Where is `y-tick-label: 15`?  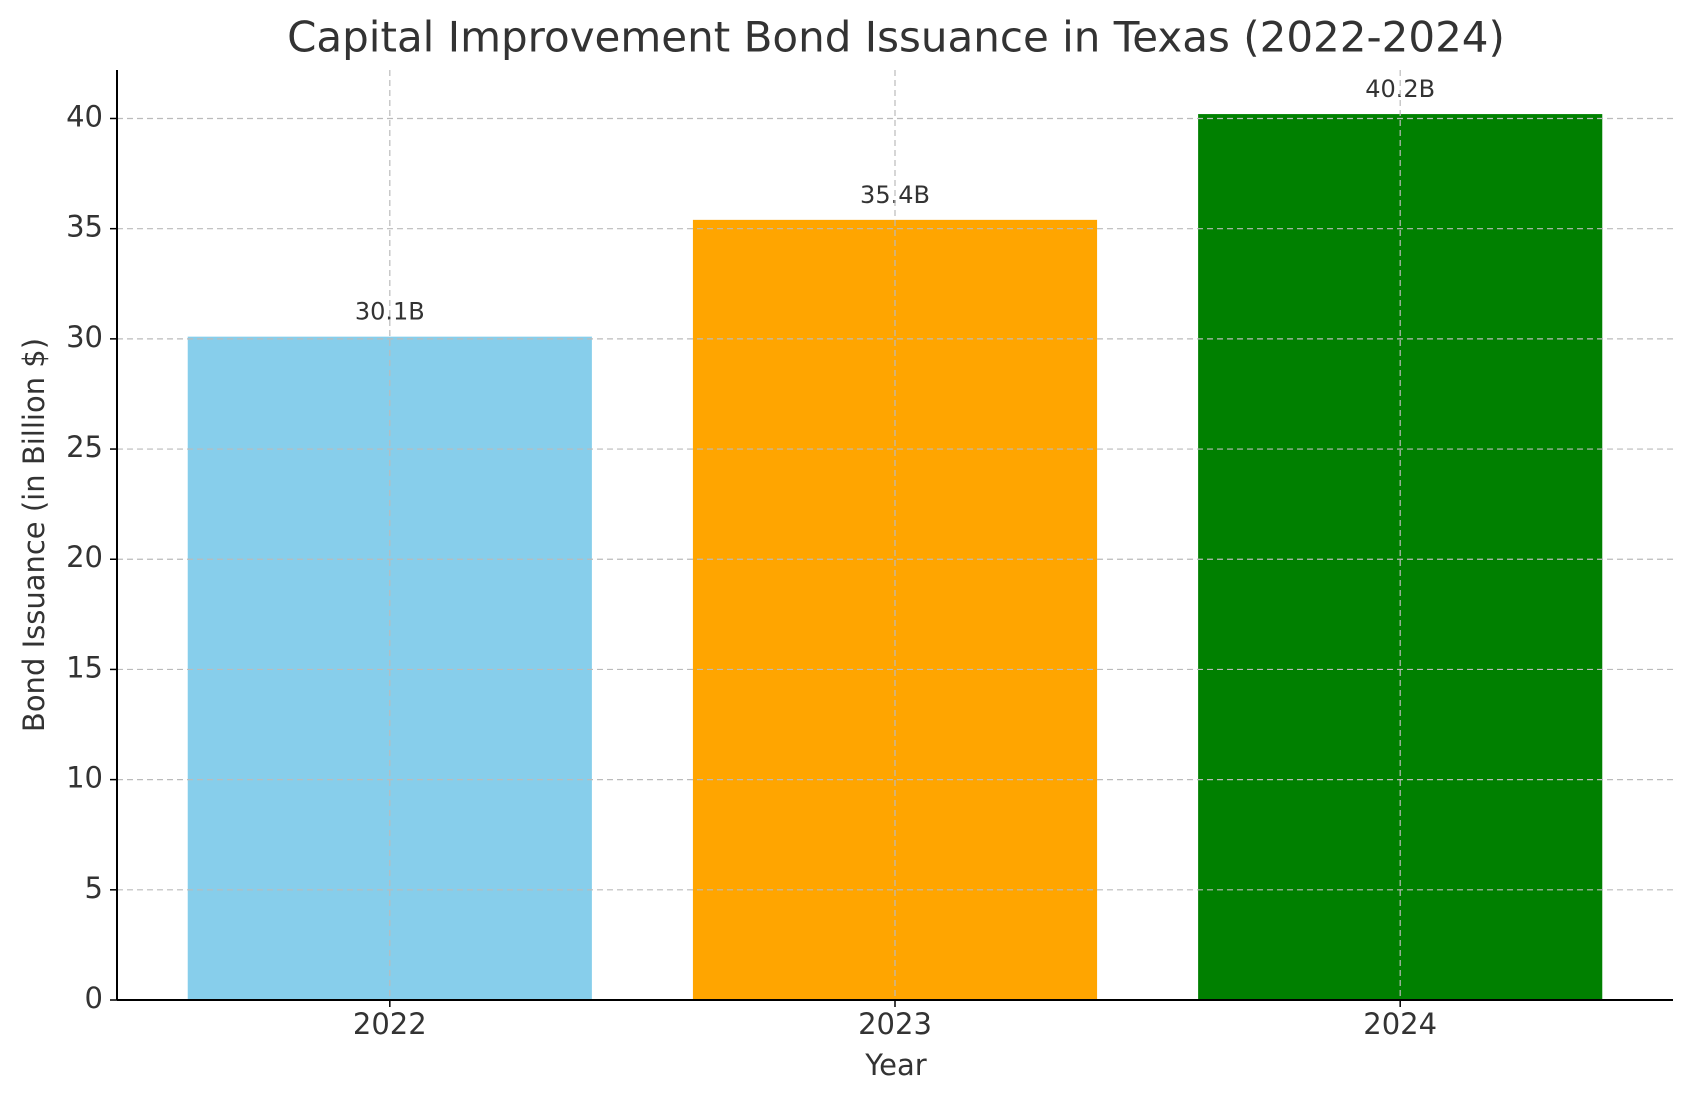
y-tick-label: 15 is located at coordinates (84, 667).